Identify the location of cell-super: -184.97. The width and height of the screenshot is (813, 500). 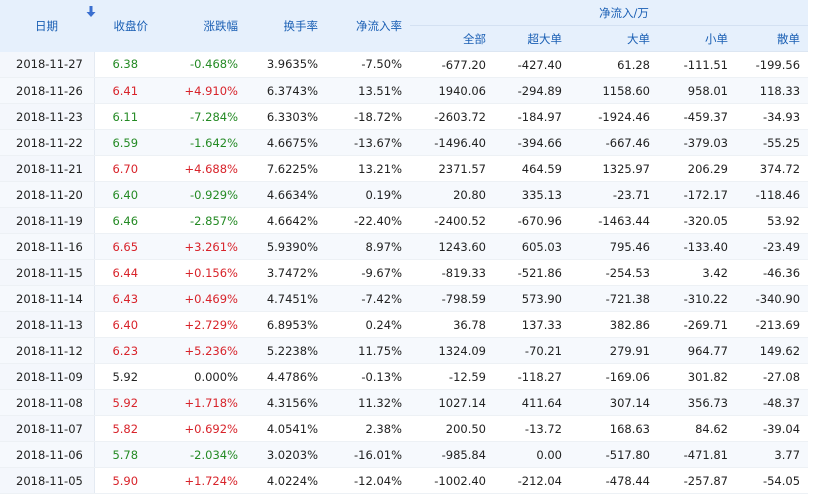
(532, 116).